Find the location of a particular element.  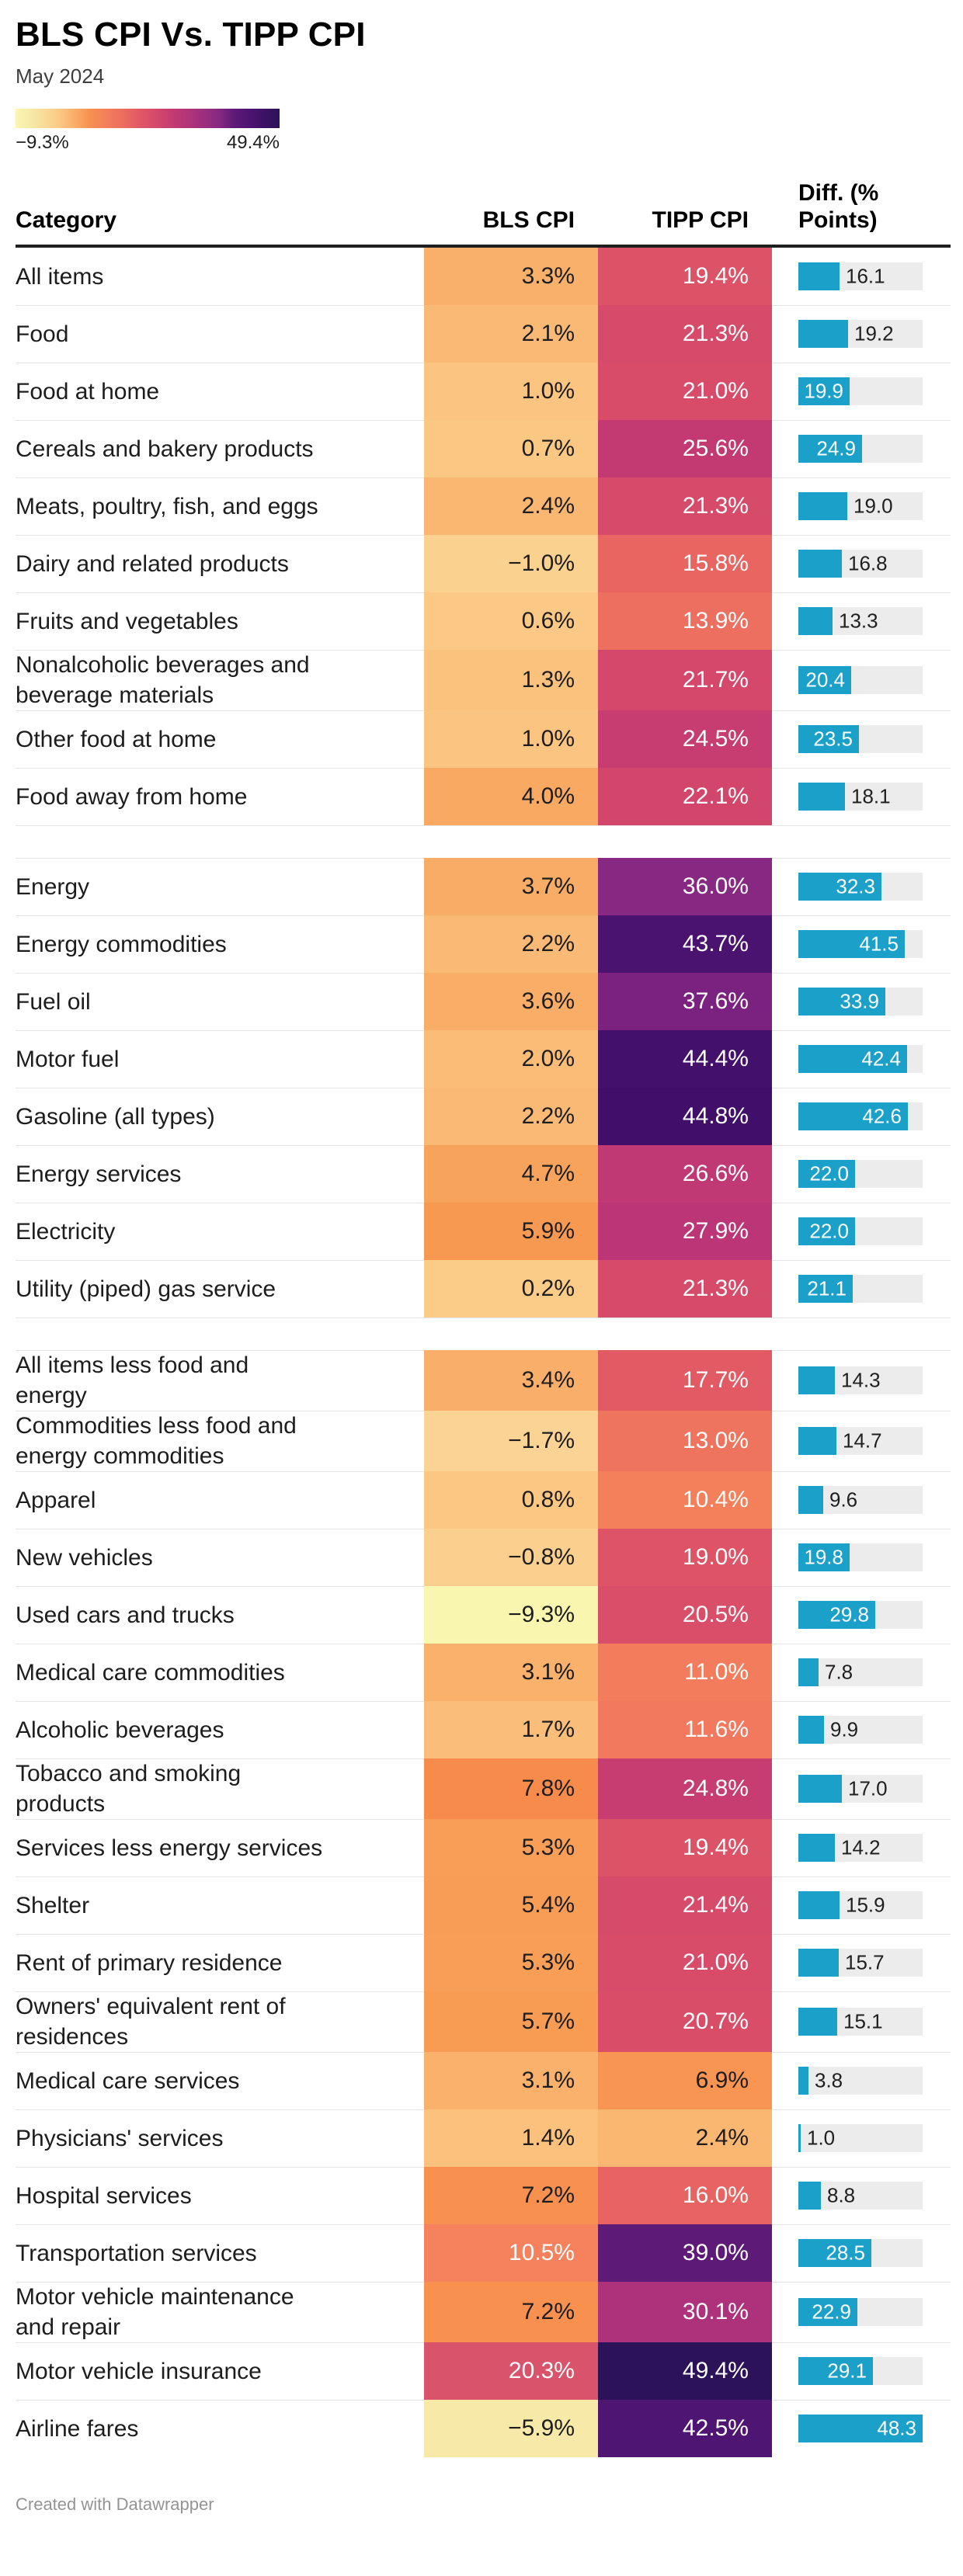

tipp-cpi-cell: 13.9% is located at coordinates (685, 621).